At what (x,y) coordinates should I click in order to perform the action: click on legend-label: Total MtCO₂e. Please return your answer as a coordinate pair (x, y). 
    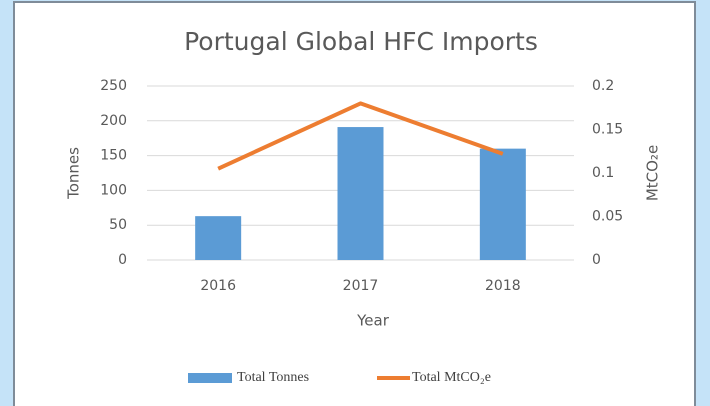
    Looking at the image, I should click on (451, 377).